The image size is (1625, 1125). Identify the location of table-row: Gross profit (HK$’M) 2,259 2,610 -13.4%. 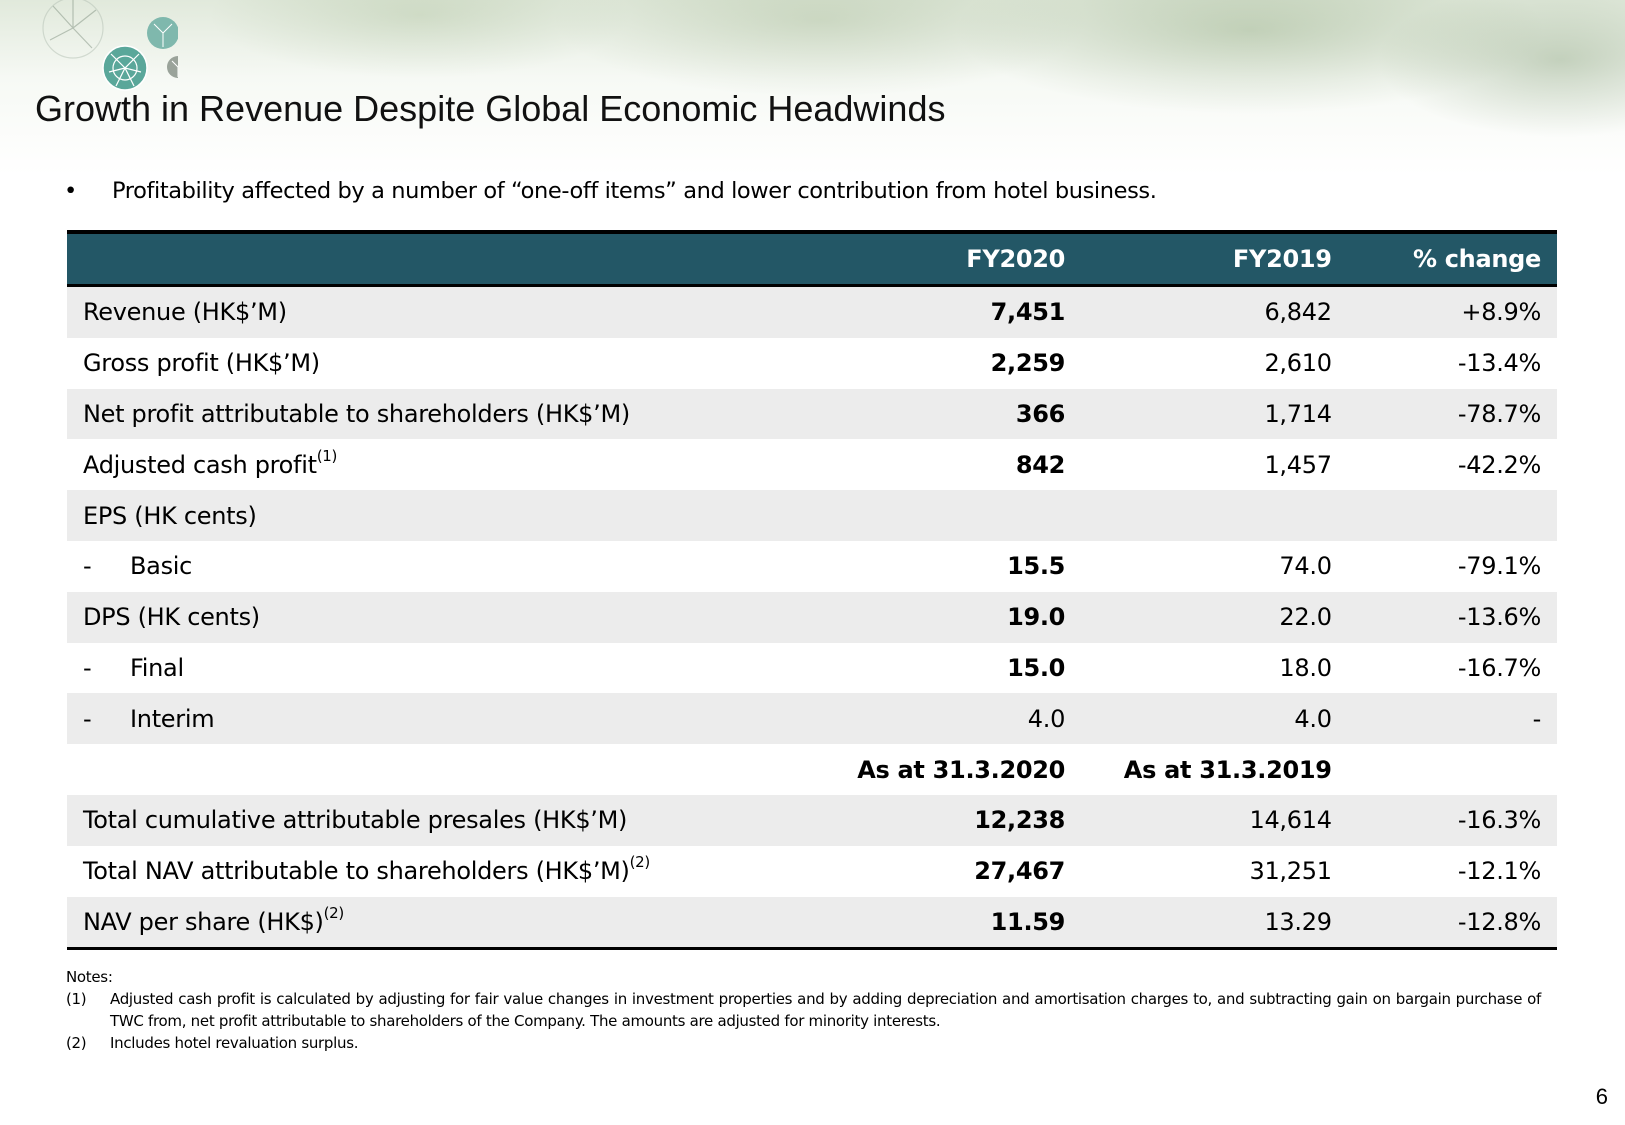
(812, 363).